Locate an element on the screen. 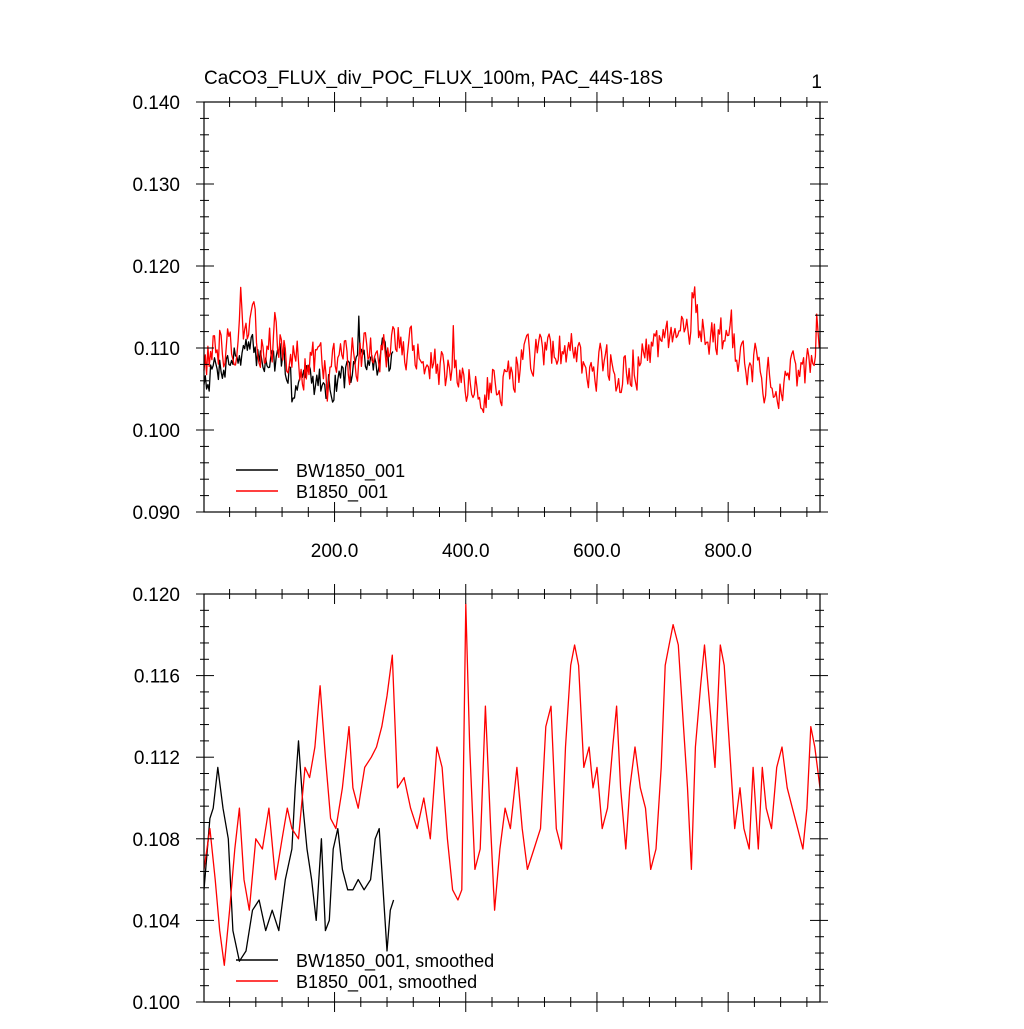  top-xtick-label: 400.0 is located at coordinates (466, 551).